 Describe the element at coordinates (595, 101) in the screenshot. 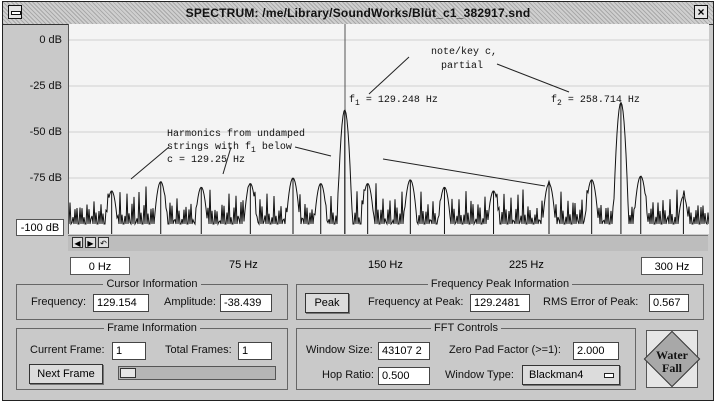

I see `f2-annotation: f2 = 258.714 Hz` at that location.